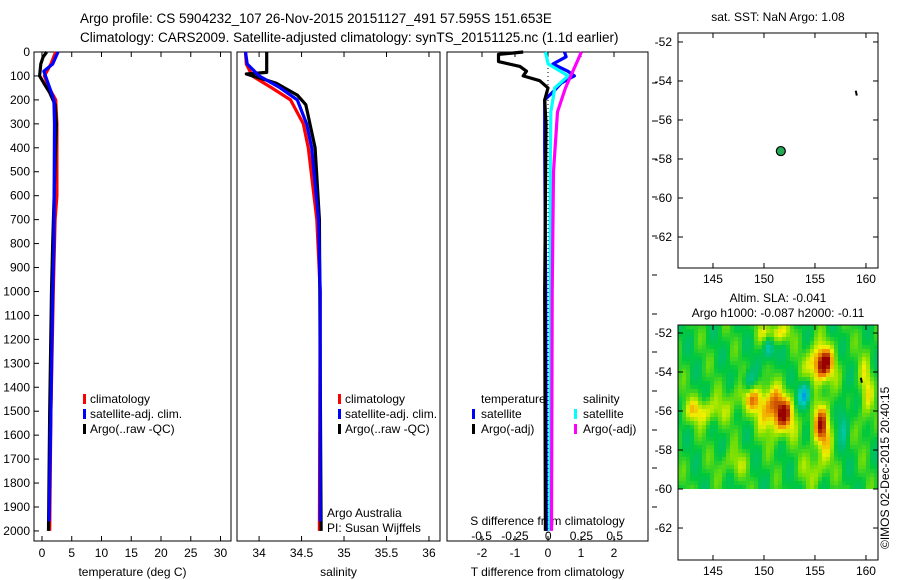  What do you see at coordinates (575, 429) in the screenshot?
I see `legend-swatch` at bounding box center [575, 429].